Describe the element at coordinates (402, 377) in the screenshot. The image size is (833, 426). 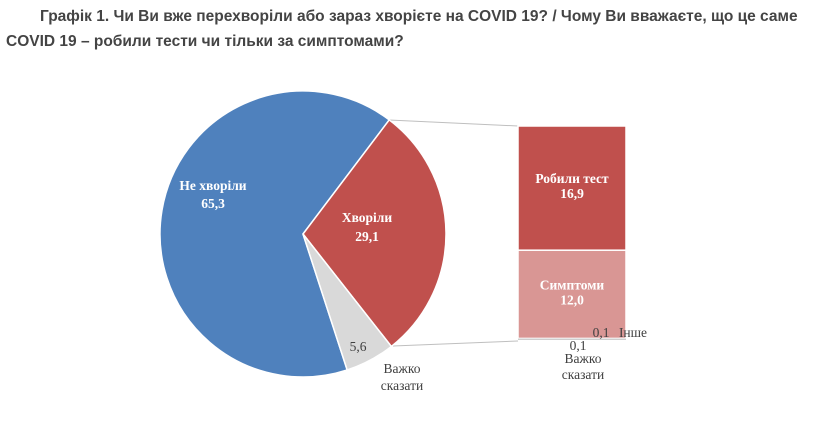
I see `slice-label: Важко сказати` at that location.